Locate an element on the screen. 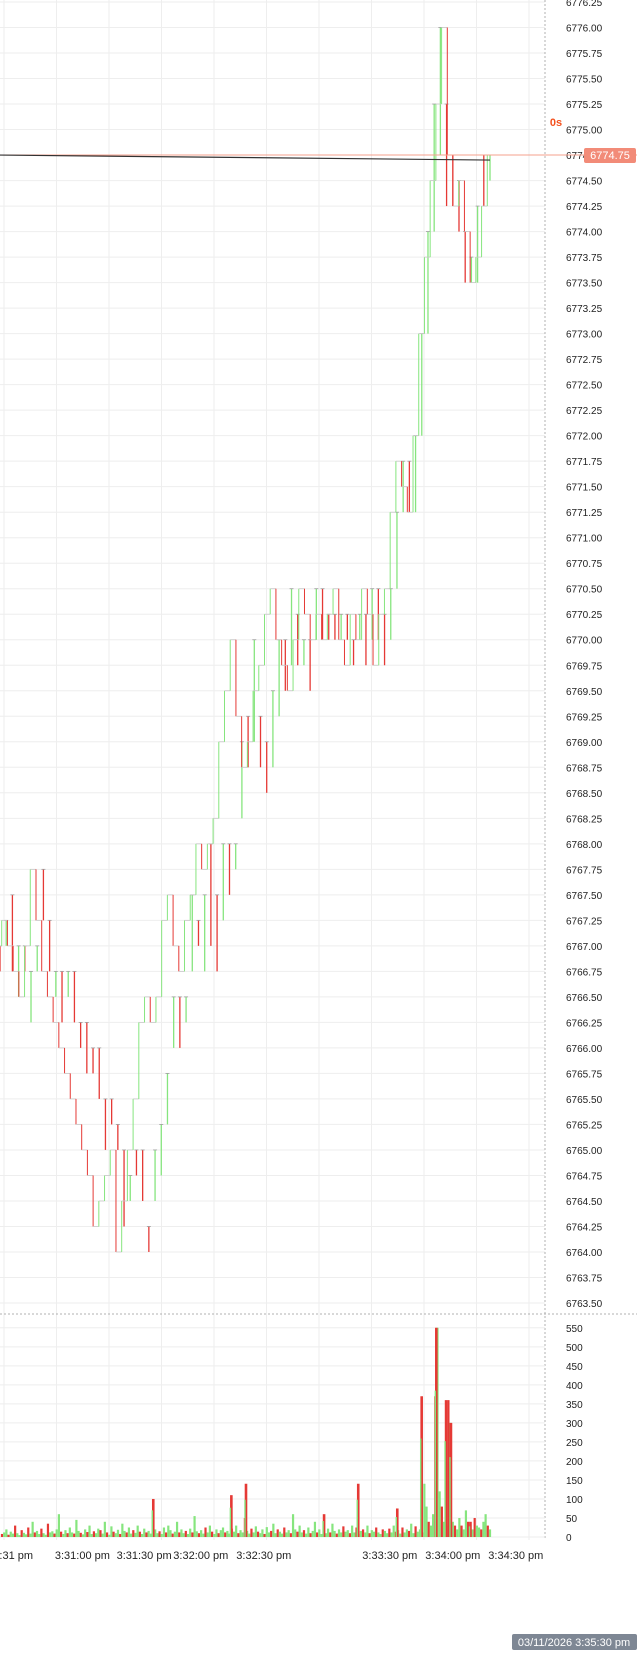 The height and width of the screenshot is (1653, 637). price-tick-label: 6770.25 is located at coordinates (584, 615).